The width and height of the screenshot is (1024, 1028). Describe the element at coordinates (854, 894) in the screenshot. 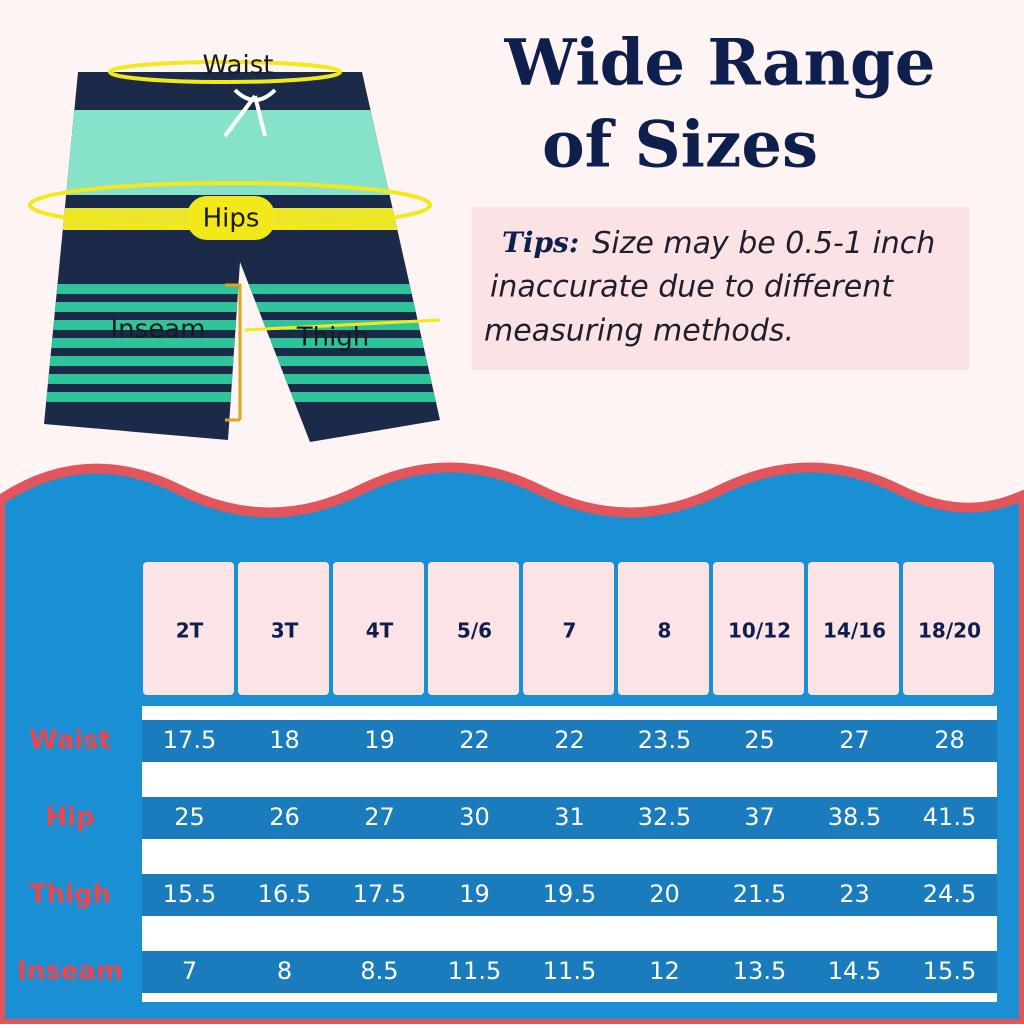

I see `cell-value: 23` at that location.